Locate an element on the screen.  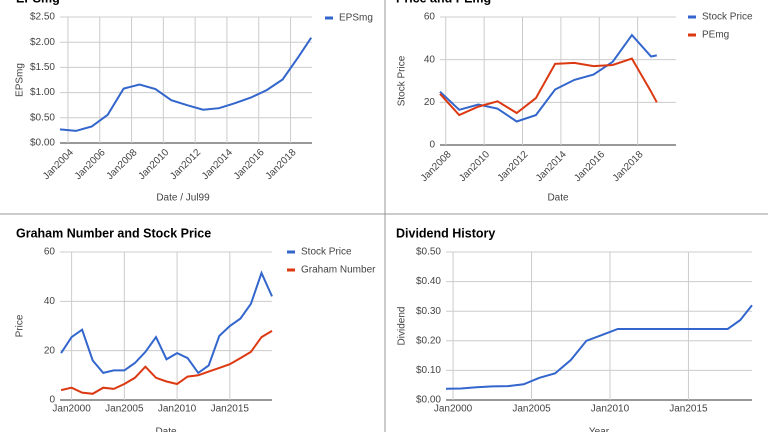
chart-title: EPSmg is located at coordinates (38, 2).